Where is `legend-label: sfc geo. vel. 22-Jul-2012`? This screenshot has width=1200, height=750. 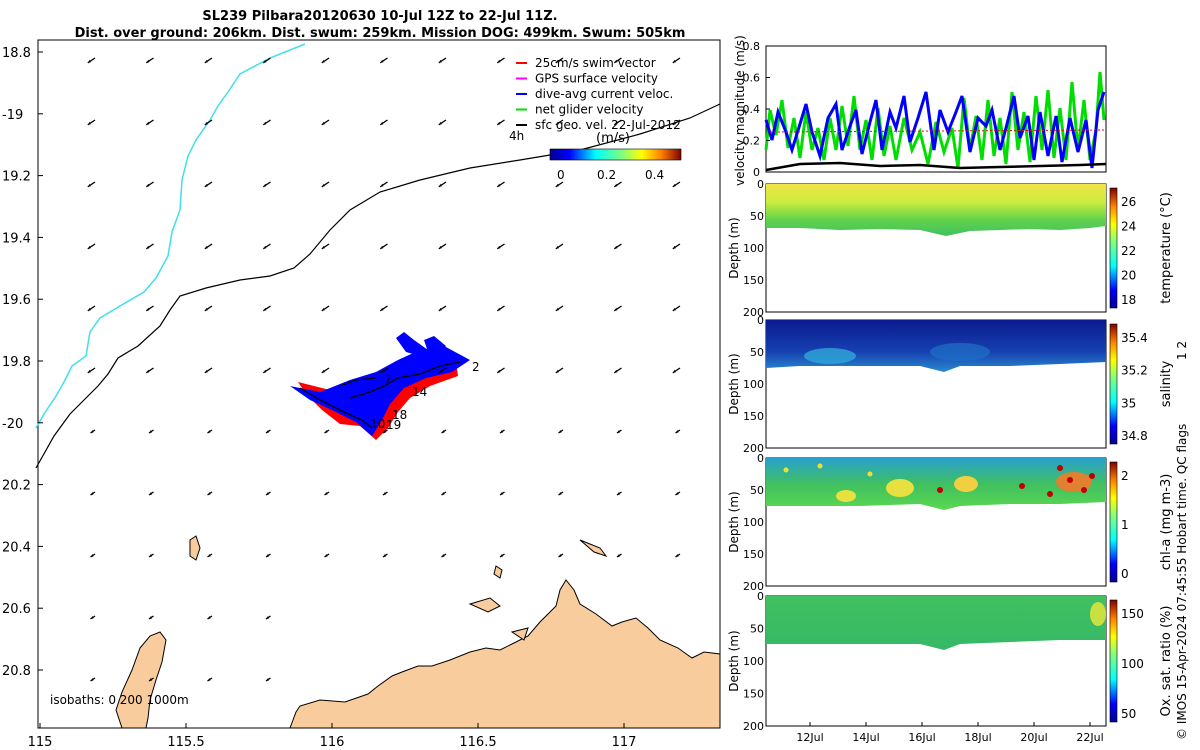
legend-label: sfc geo. vel. 22-Jul-2012 is located at coordinates (608, 125).